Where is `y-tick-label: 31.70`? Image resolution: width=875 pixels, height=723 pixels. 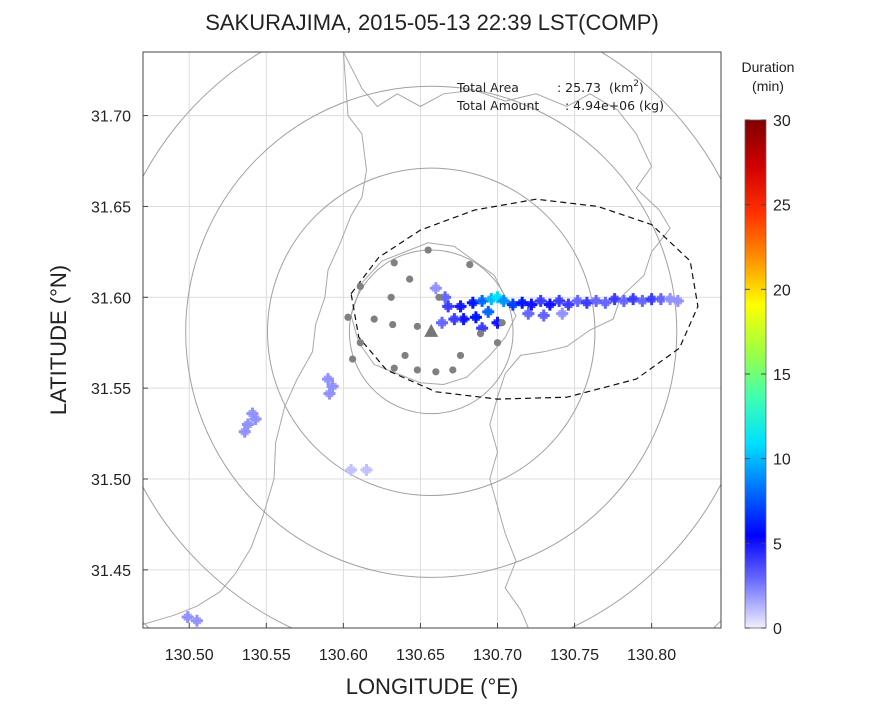 y-tick-label: 31.70 is located at coordinates (111, 117).